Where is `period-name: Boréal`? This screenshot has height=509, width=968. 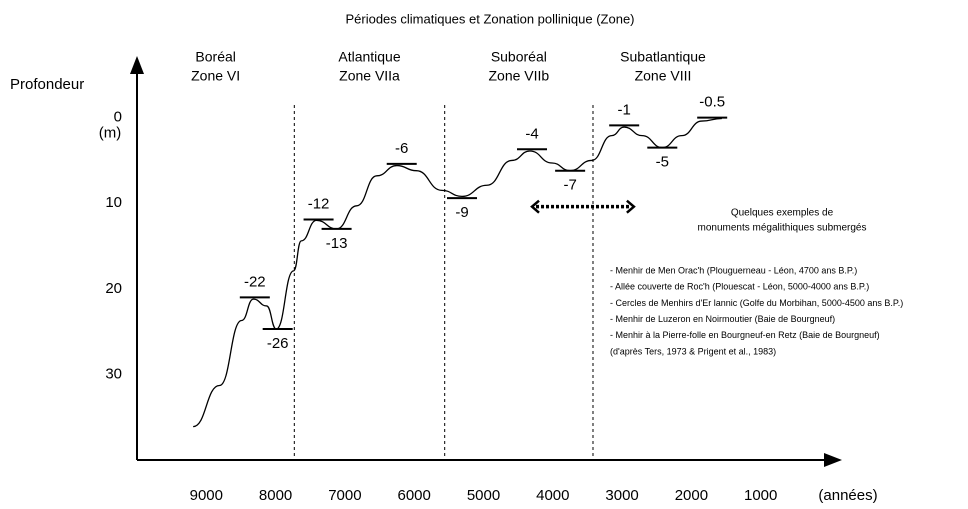
period-name: Boréal is located at coordinates (215, 57).